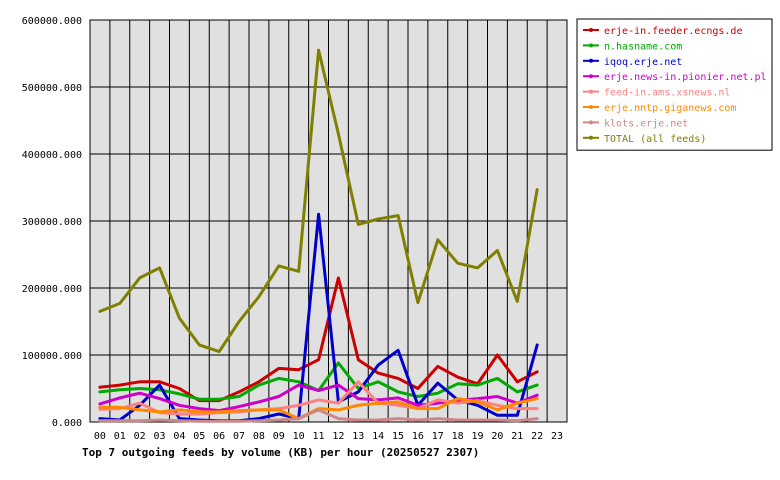 The image size is (780, 480). I want to click on x-tick-label: 23, so click(557, 436).